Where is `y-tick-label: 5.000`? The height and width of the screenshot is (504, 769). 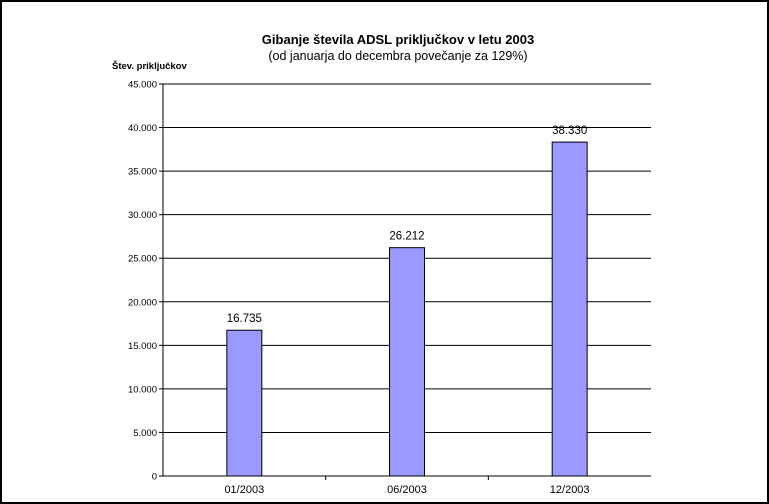 y-tick-label: 5.000 is located at coordinates (145, 433).